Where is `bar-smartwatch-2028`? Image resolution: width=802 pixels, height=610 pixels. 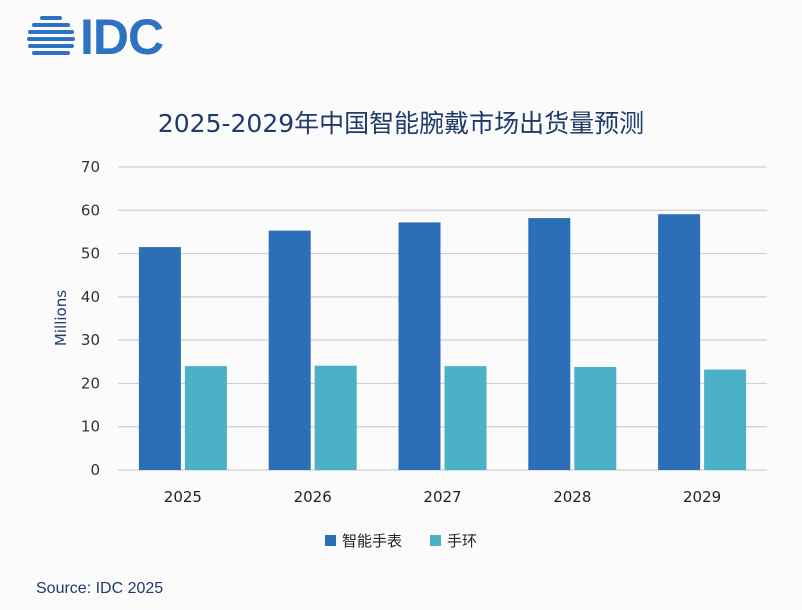 bar-smartwatch-2028 is located at coordinates (549, 344).